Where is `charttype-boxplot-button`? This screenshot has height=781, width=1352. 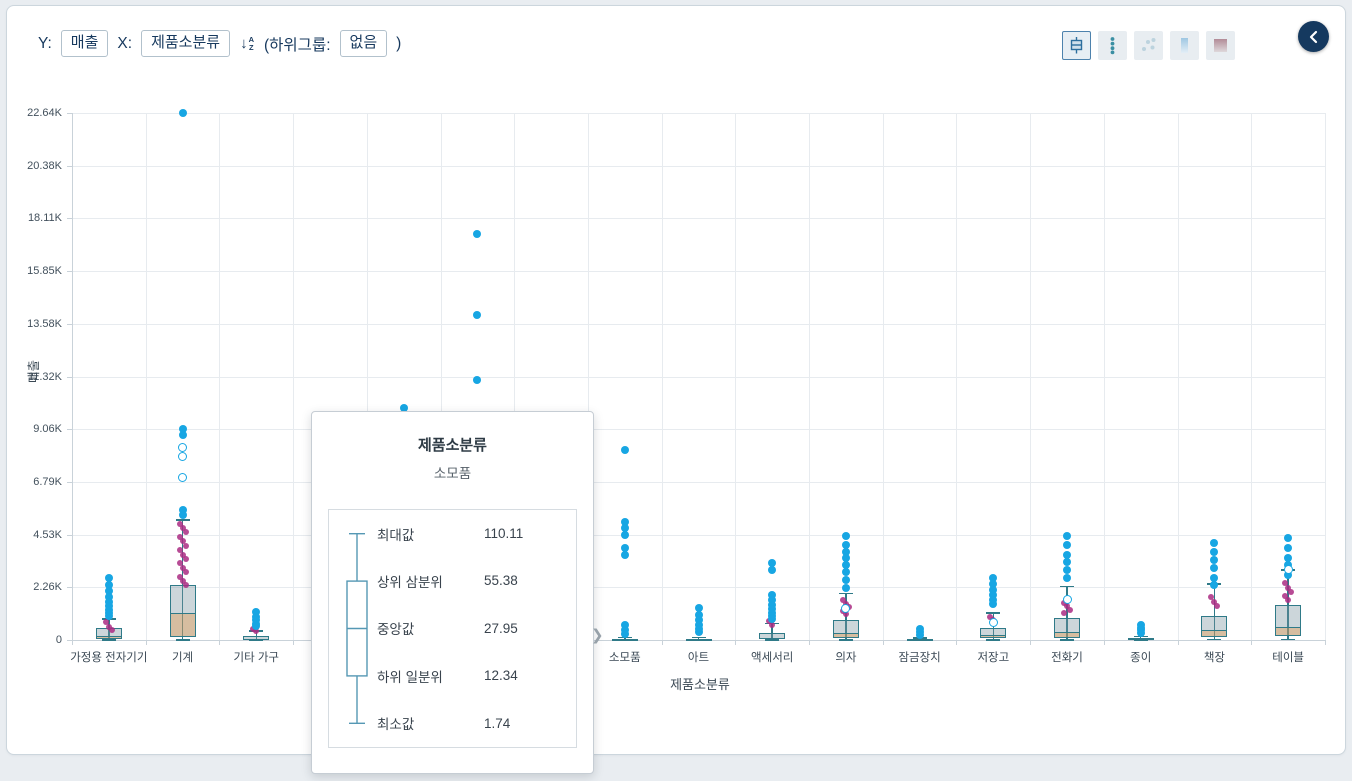 charttype-boxplot-button is located at coordinates (1076, 45).